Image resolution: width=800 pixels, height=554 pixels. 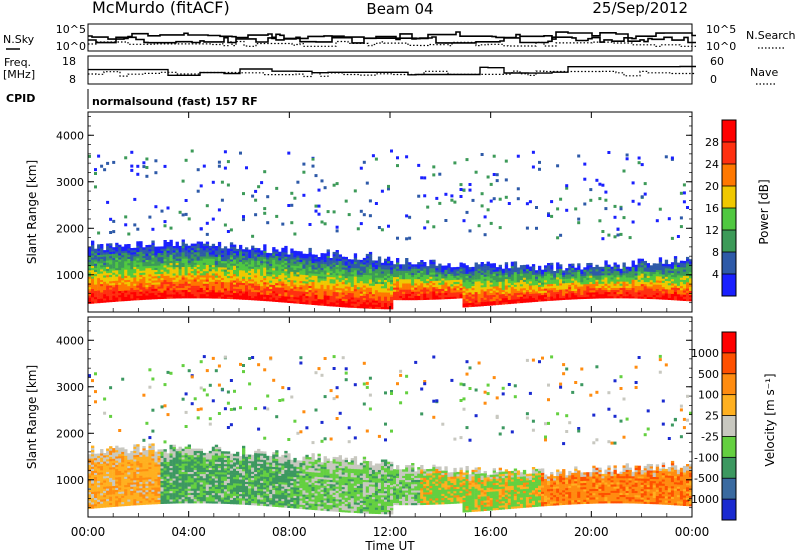 What do you see at coordinates (392, 70) in the screenshot?
I see `frequency-trace` at bounding box center [392, 70].